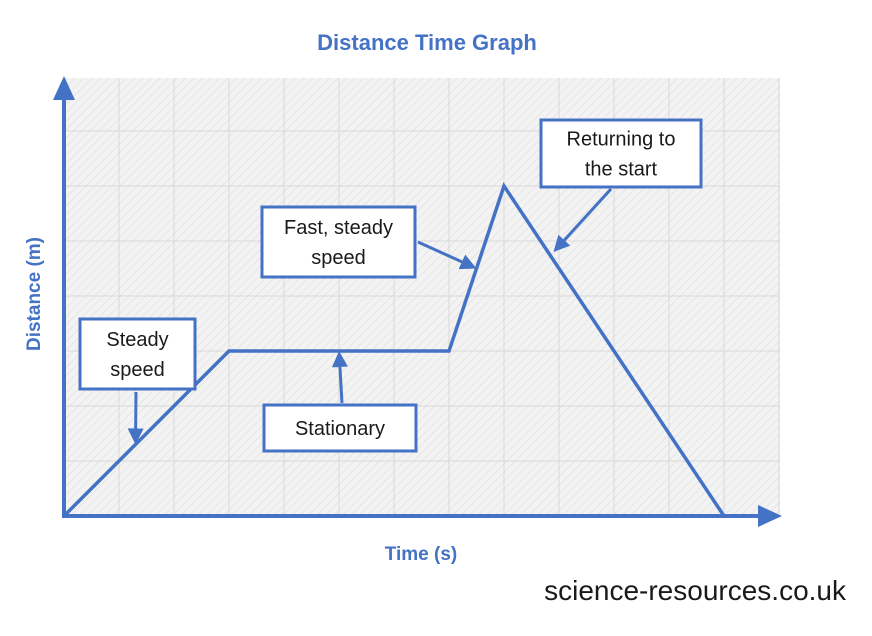 This screenshot has width=872, height=636. Describe the element at coordinates (770, 516) in the screenshot. I see `x-axis-arrowhead` at that location.